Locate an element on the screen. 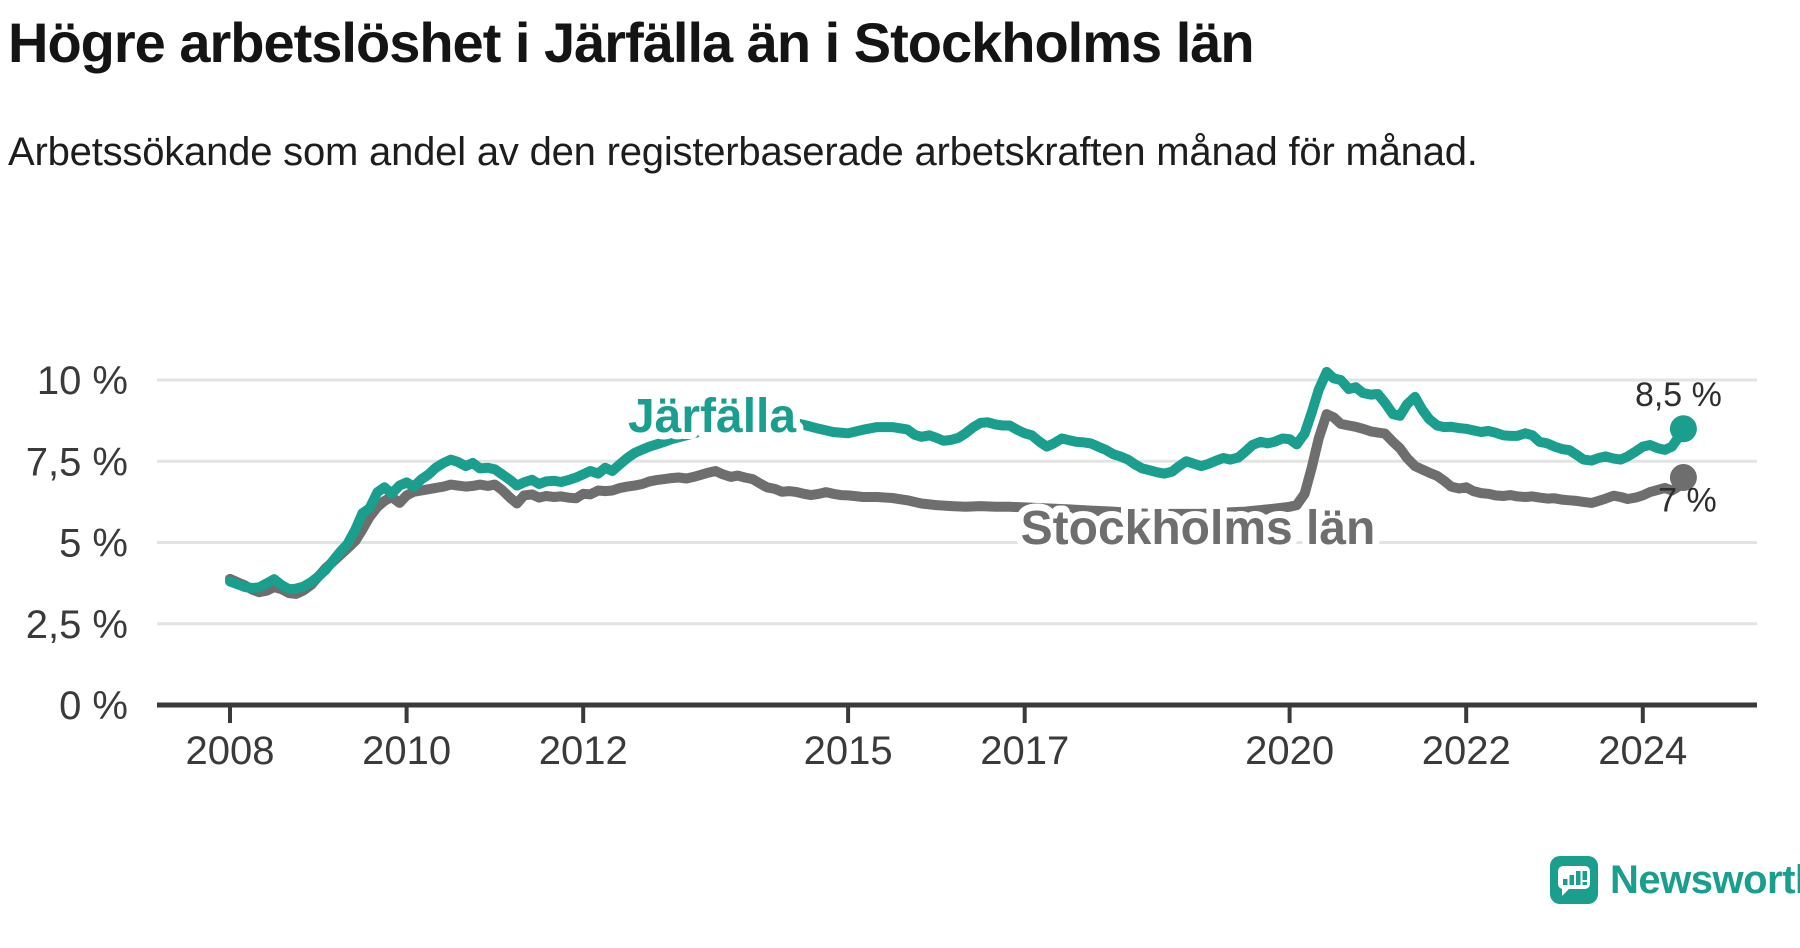 This screenshot has width=1800, height=948. end-dot-stockholms-lan is located at coordinates (1683, 477).